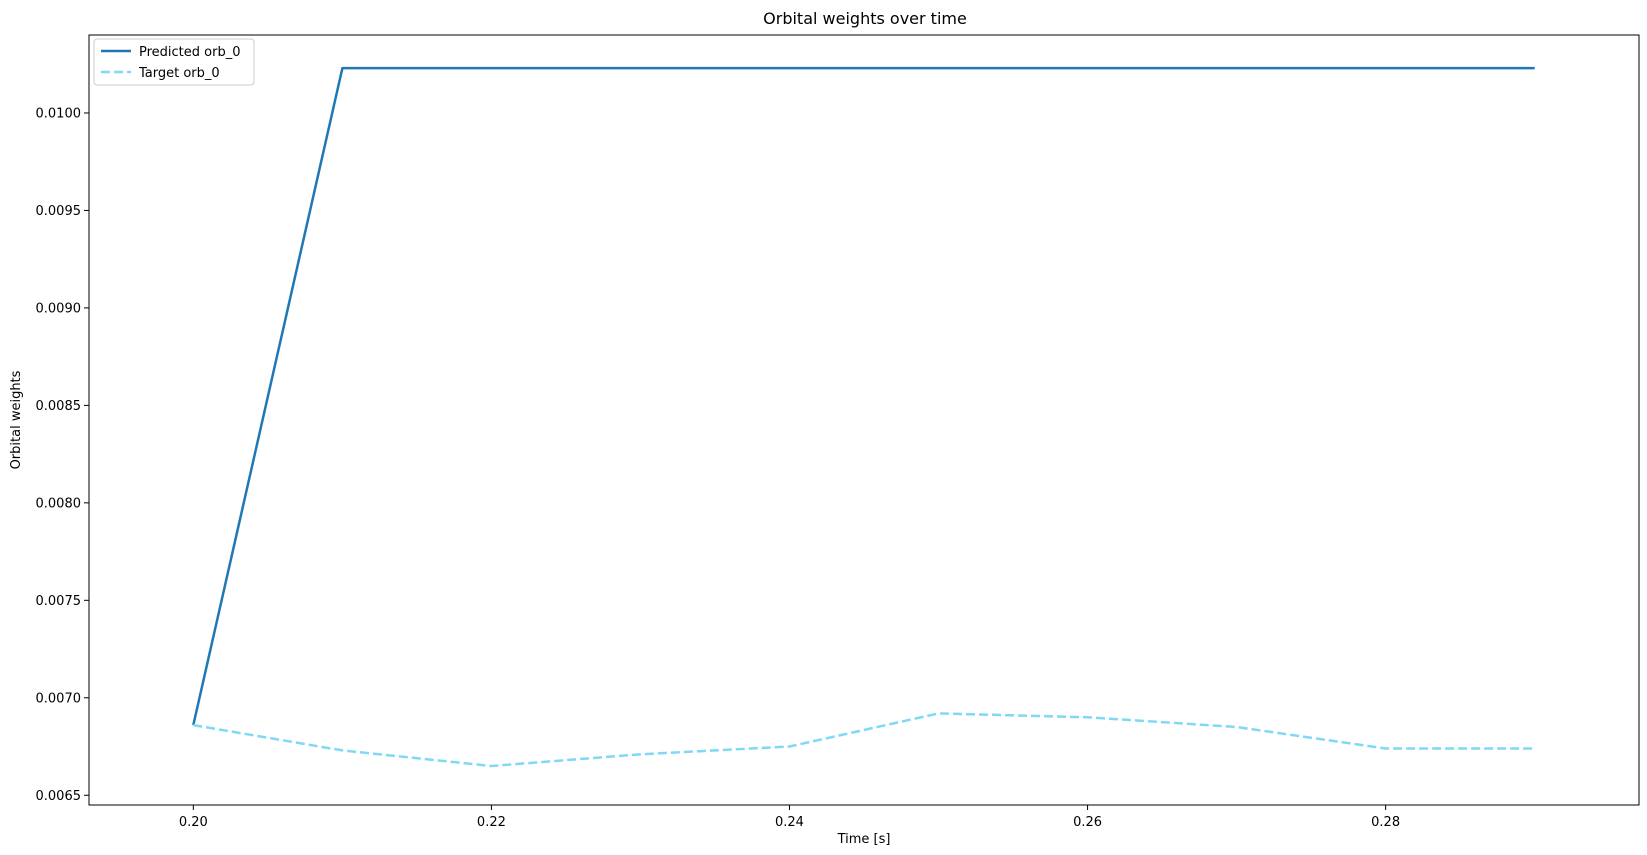  Describe the element at coordinates (864, 839) in the screenshot. I see `x-axis-label: Time [s]` at that location.